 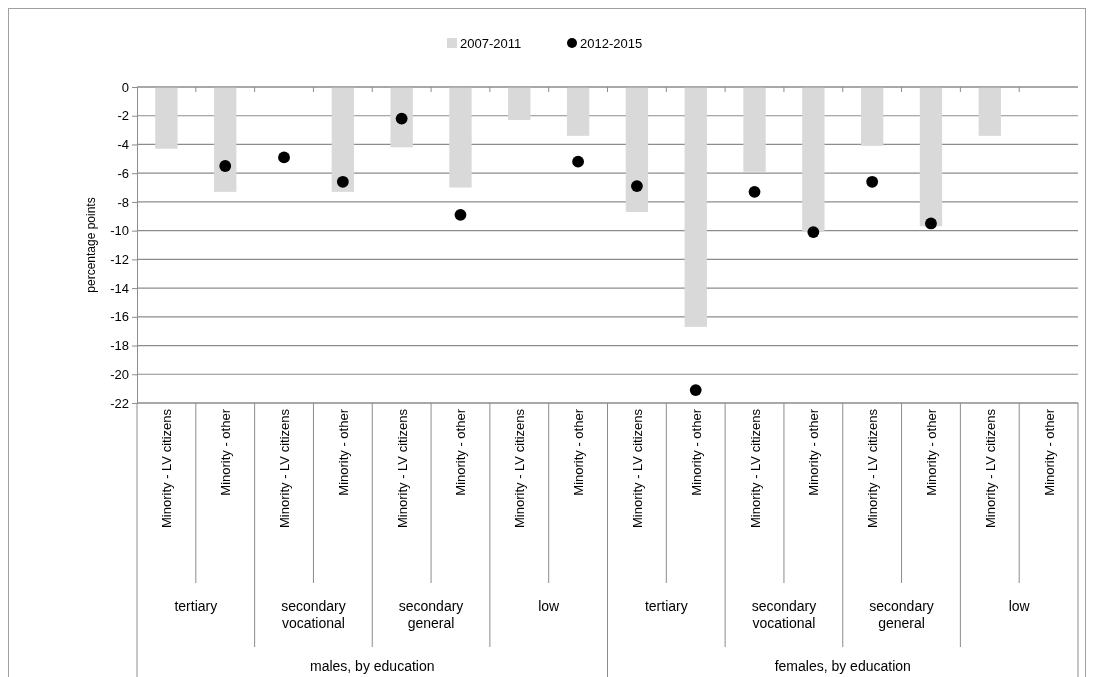 What do you see at coordinates (119, 346) in the screenshot?
I see `y-tick-label: -18` at bounding box center [119, 346].